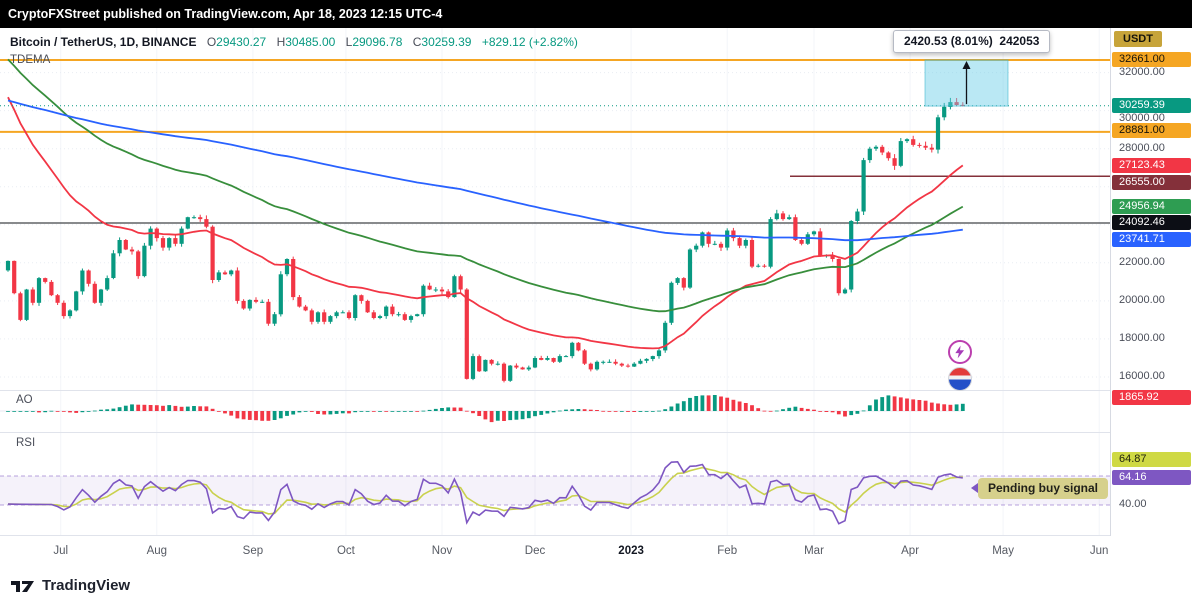 The image size is (1192, 603). I want to click on rsi-band, so click(555, 490).